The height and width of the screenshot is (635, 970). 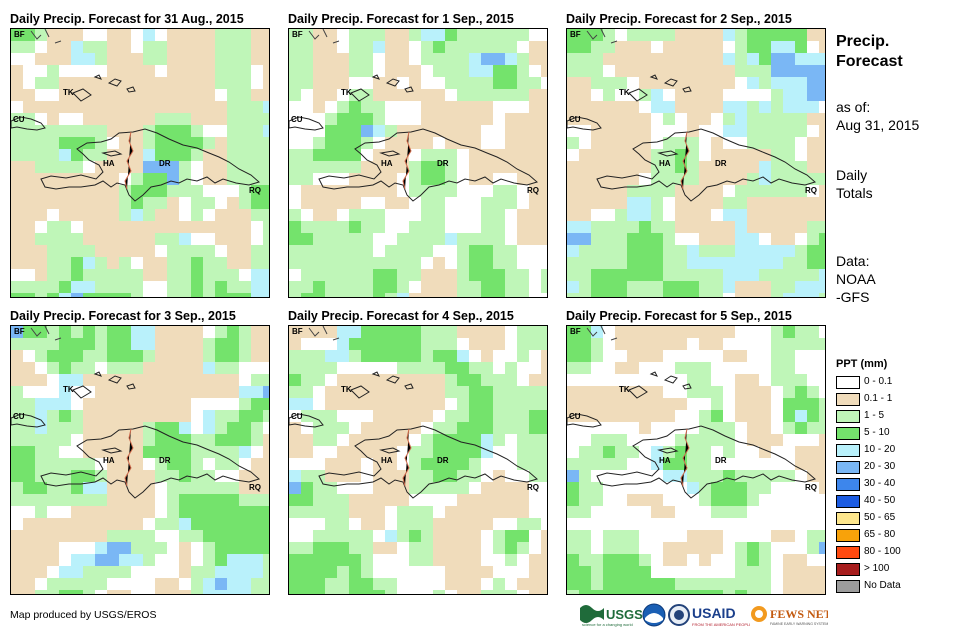 I want to click on panel-title: Daily Precip. Forecast for 4 Sep., 2015, so click(x=401, y=316).